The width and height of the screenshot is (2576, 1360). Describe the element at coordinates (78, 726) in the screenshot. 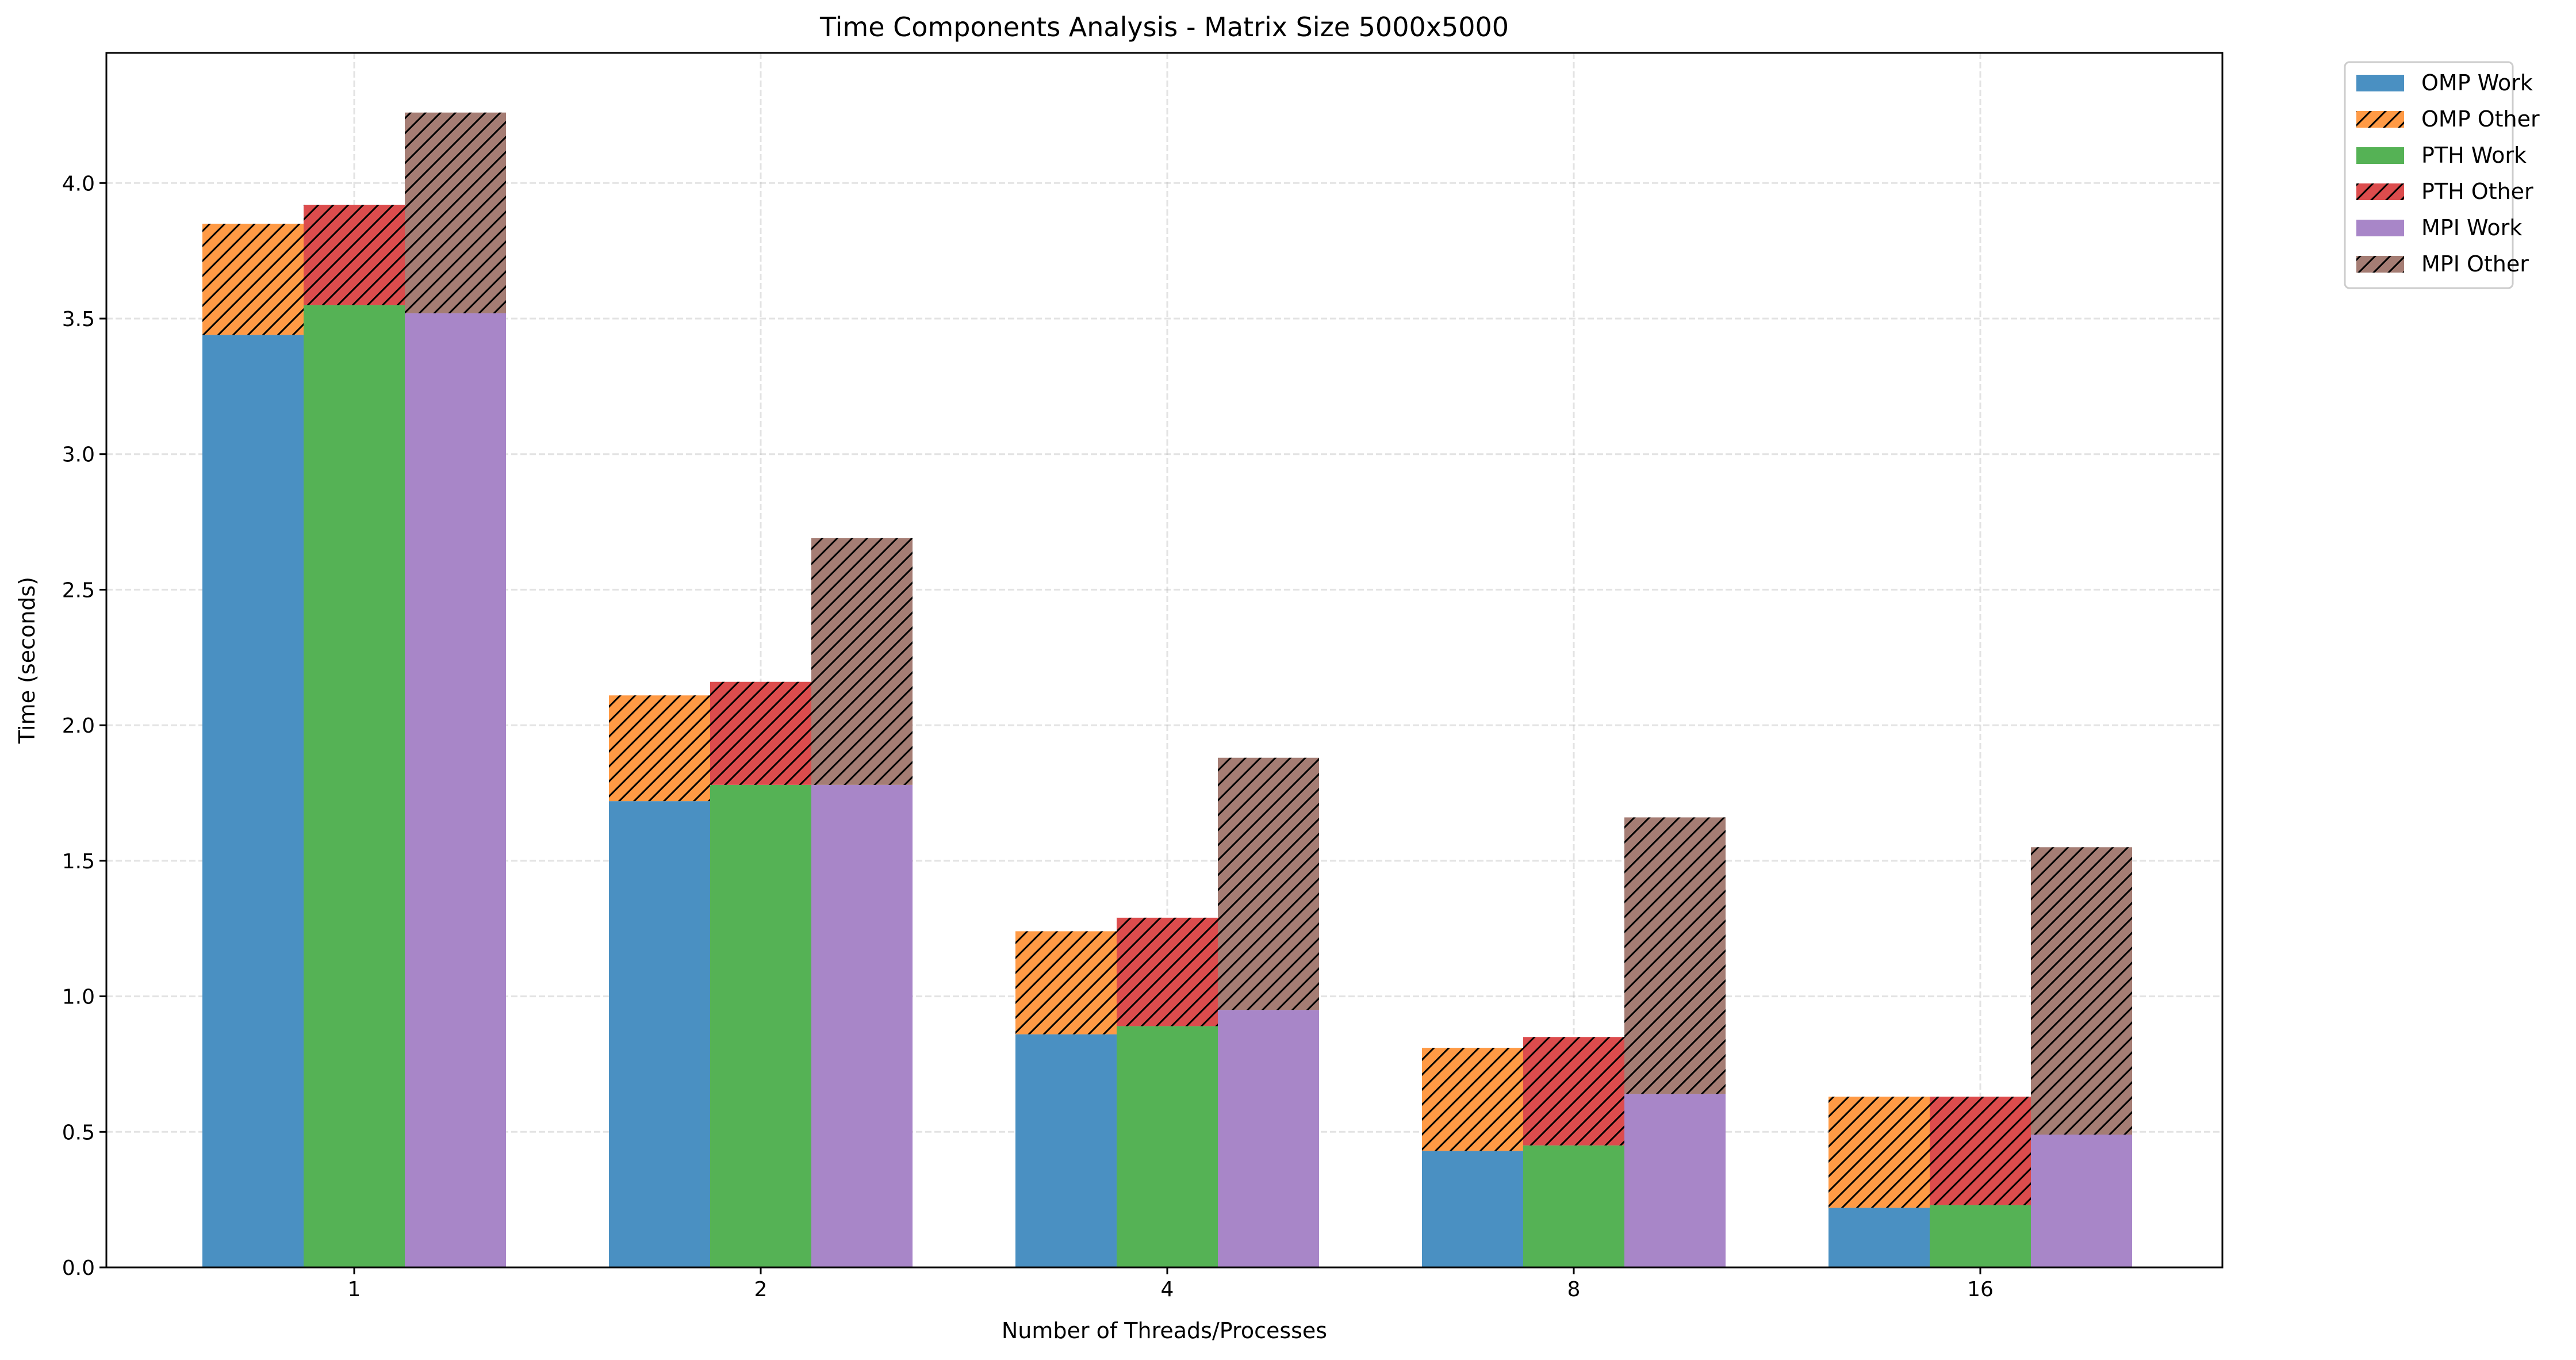

I see `y-tick-label: 2.0` at that location.